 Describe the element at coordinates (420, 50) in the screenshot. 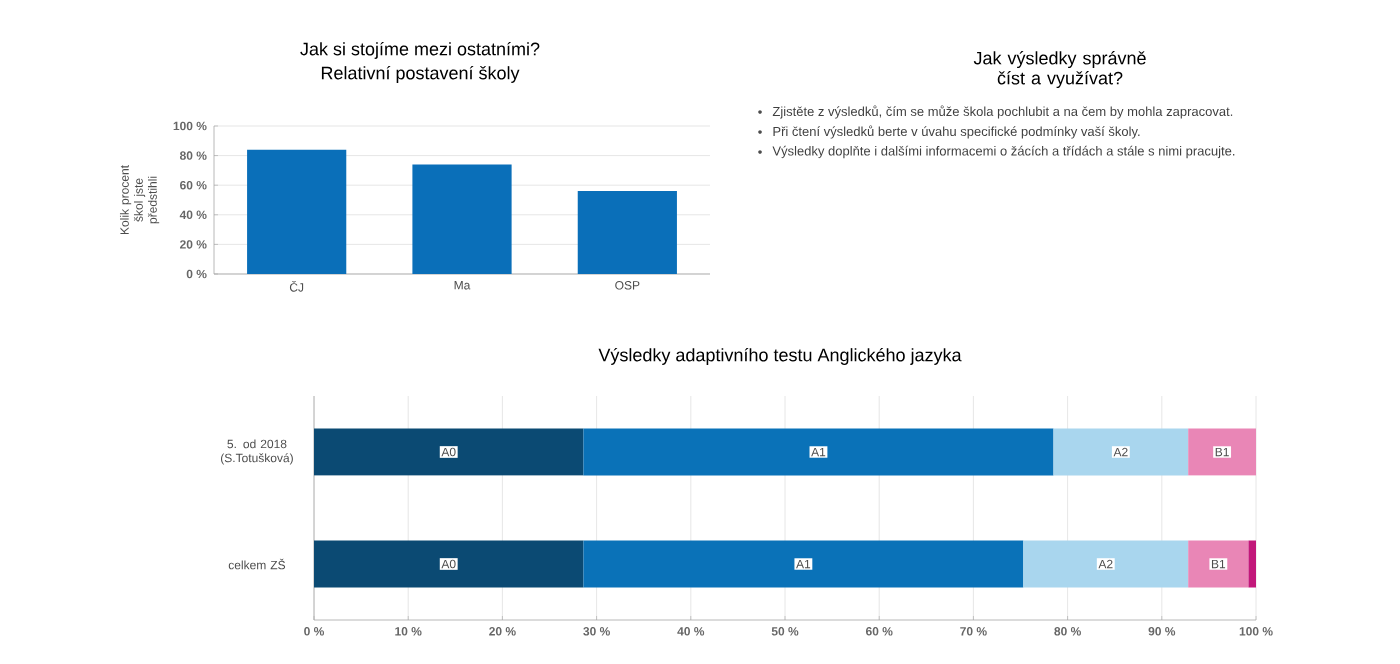

I see `chart-title: Jak si stojíme mezi ostatními?` at that location.